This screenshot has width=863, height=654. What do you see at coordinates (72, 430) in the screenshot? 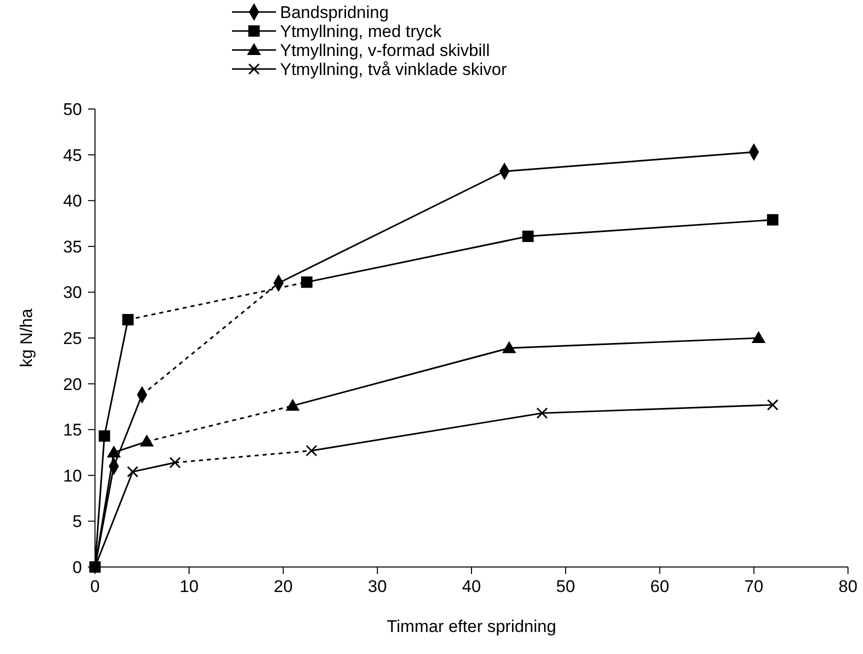
I see `y-tick-label: 15` at bounding box center [72, 430].